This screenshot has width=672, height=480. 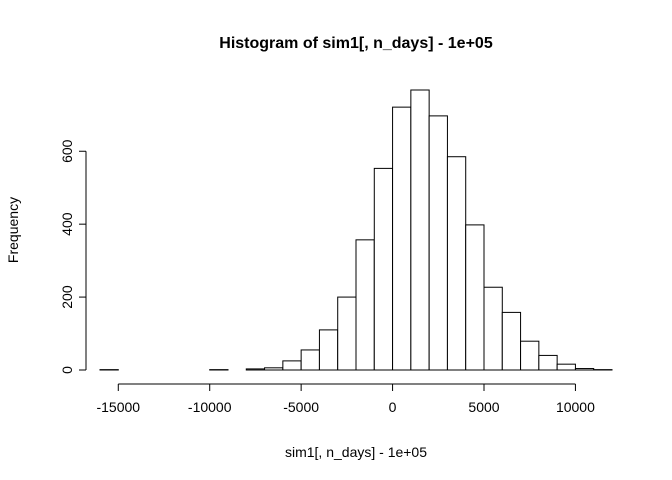 What do you see at coordinates (67, 224) in the screenshot?
I see `y-tick-label: 400` at bounding box center [67, 224].